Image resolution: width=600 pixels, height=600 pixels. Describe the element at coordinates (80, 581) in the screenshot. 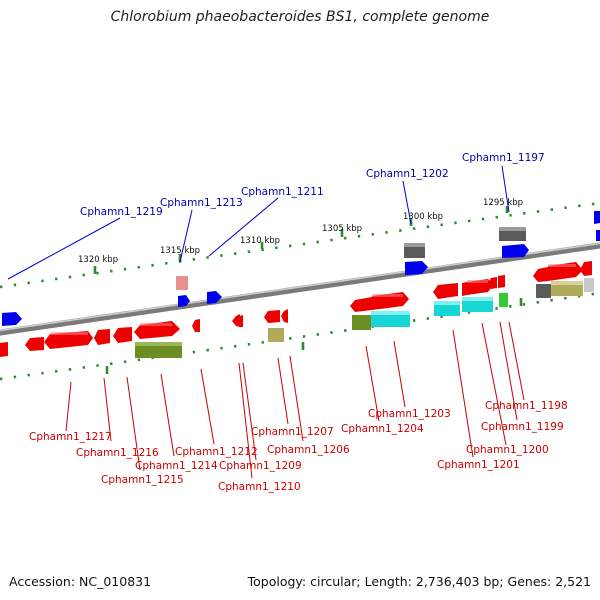

I see `accession-text: Accession: NC_010831` at that location.